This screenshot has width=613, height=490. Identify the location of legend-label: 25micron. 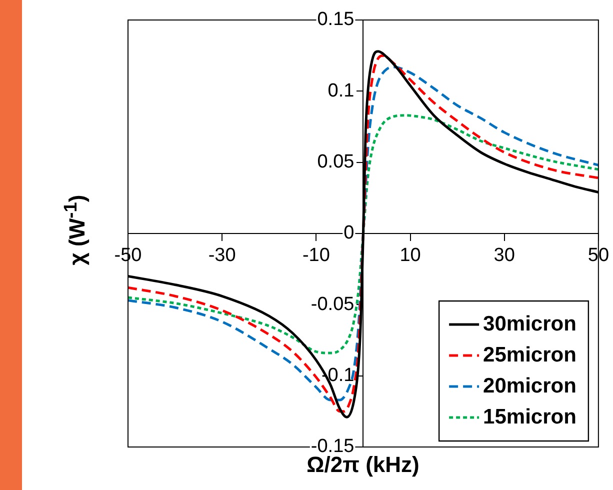
(529, 354).